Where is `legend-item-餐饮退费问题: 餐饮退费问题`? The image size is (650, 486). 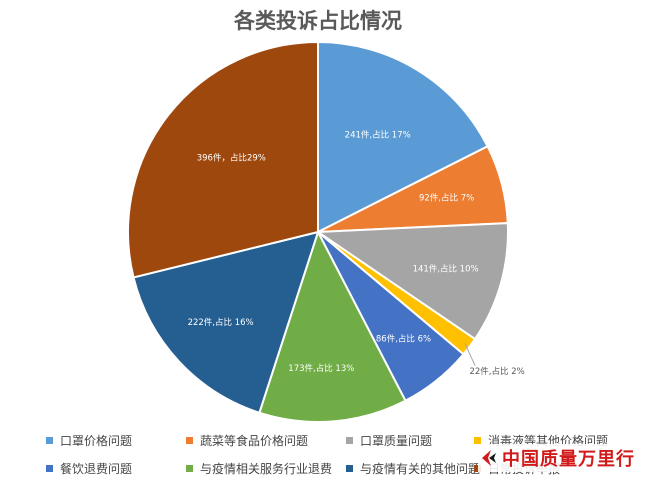
legend-item-餐饮退费问题: 餐饮退费问题 is located at coordinates (89, 468).